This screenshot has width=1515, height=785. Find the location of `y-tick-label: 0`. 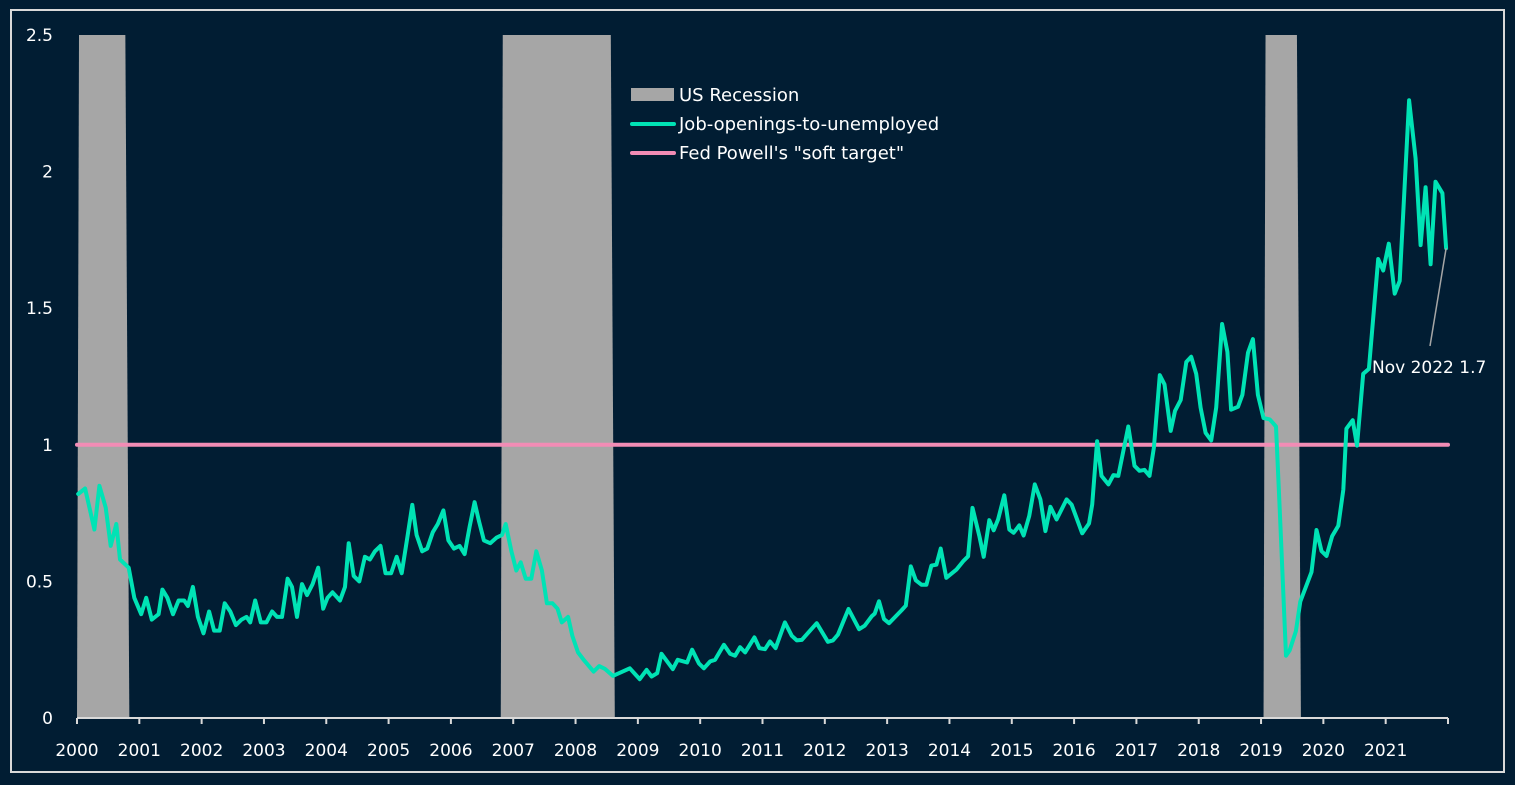

y-tick-label: 0 is located at coordinates (47, 719).